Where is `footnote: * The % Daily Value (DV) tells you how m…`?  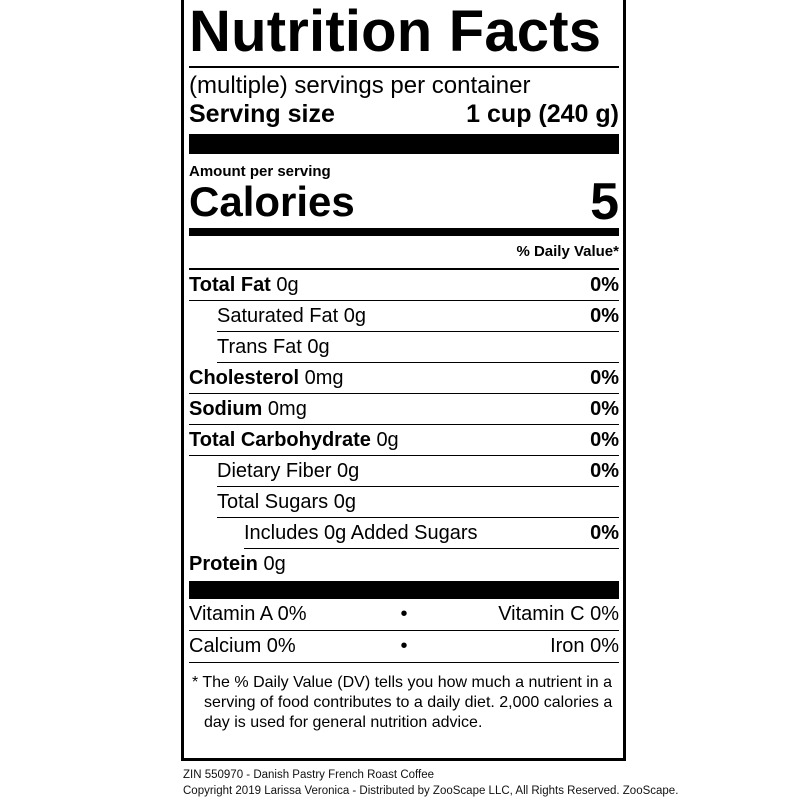
footnote: * The % Daily Value (DV) tells you how m… is located at coordinates (402, 702).